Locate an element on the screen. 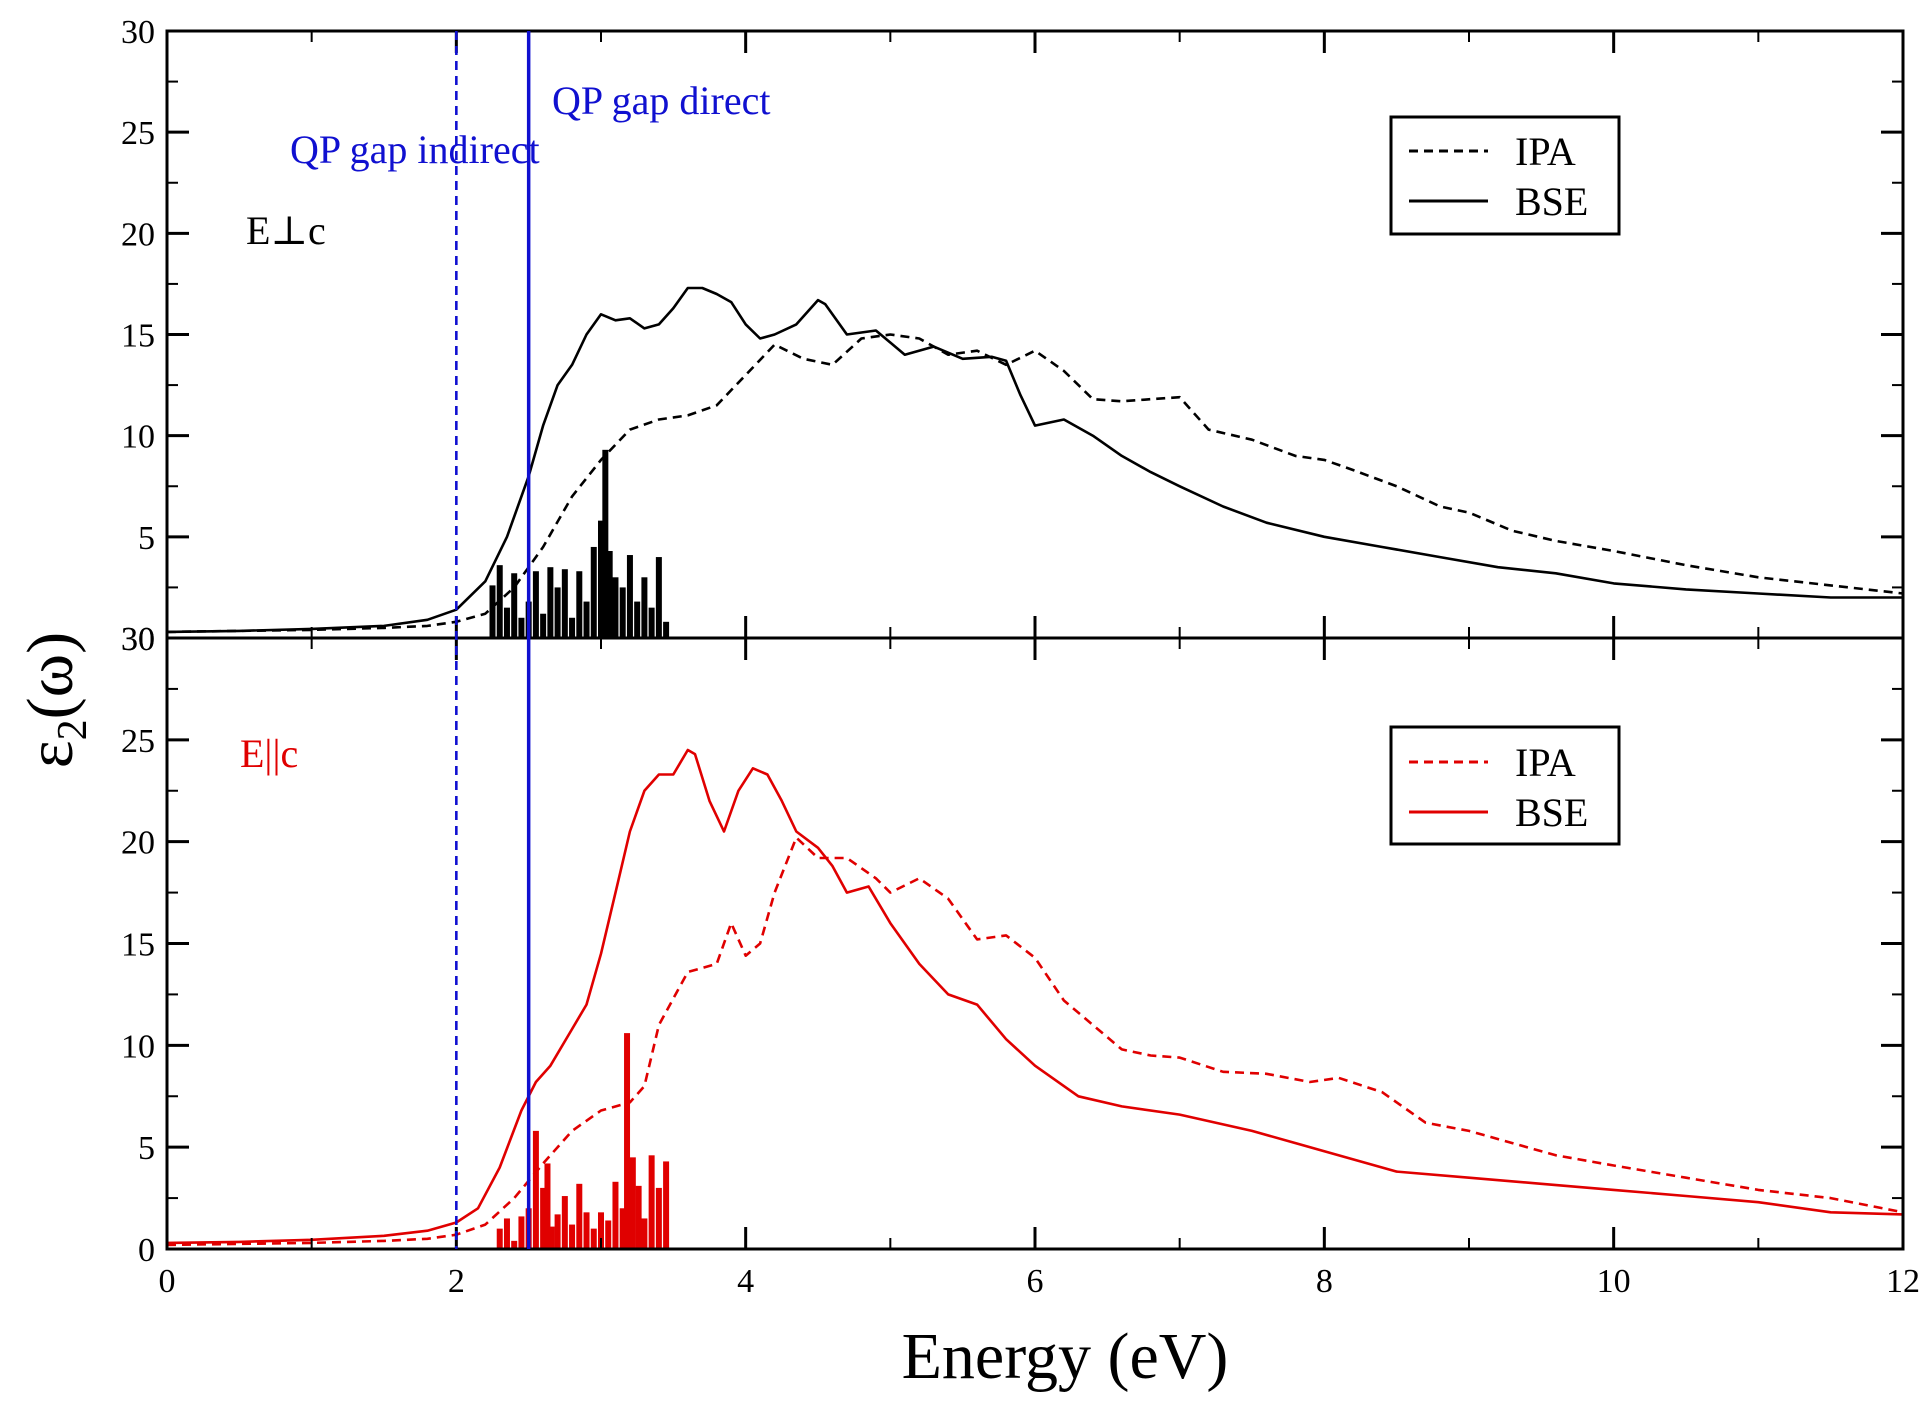 The image size is (1930, 1401). top-ytick-label-15: 15 is located at coordinates (138, 336).